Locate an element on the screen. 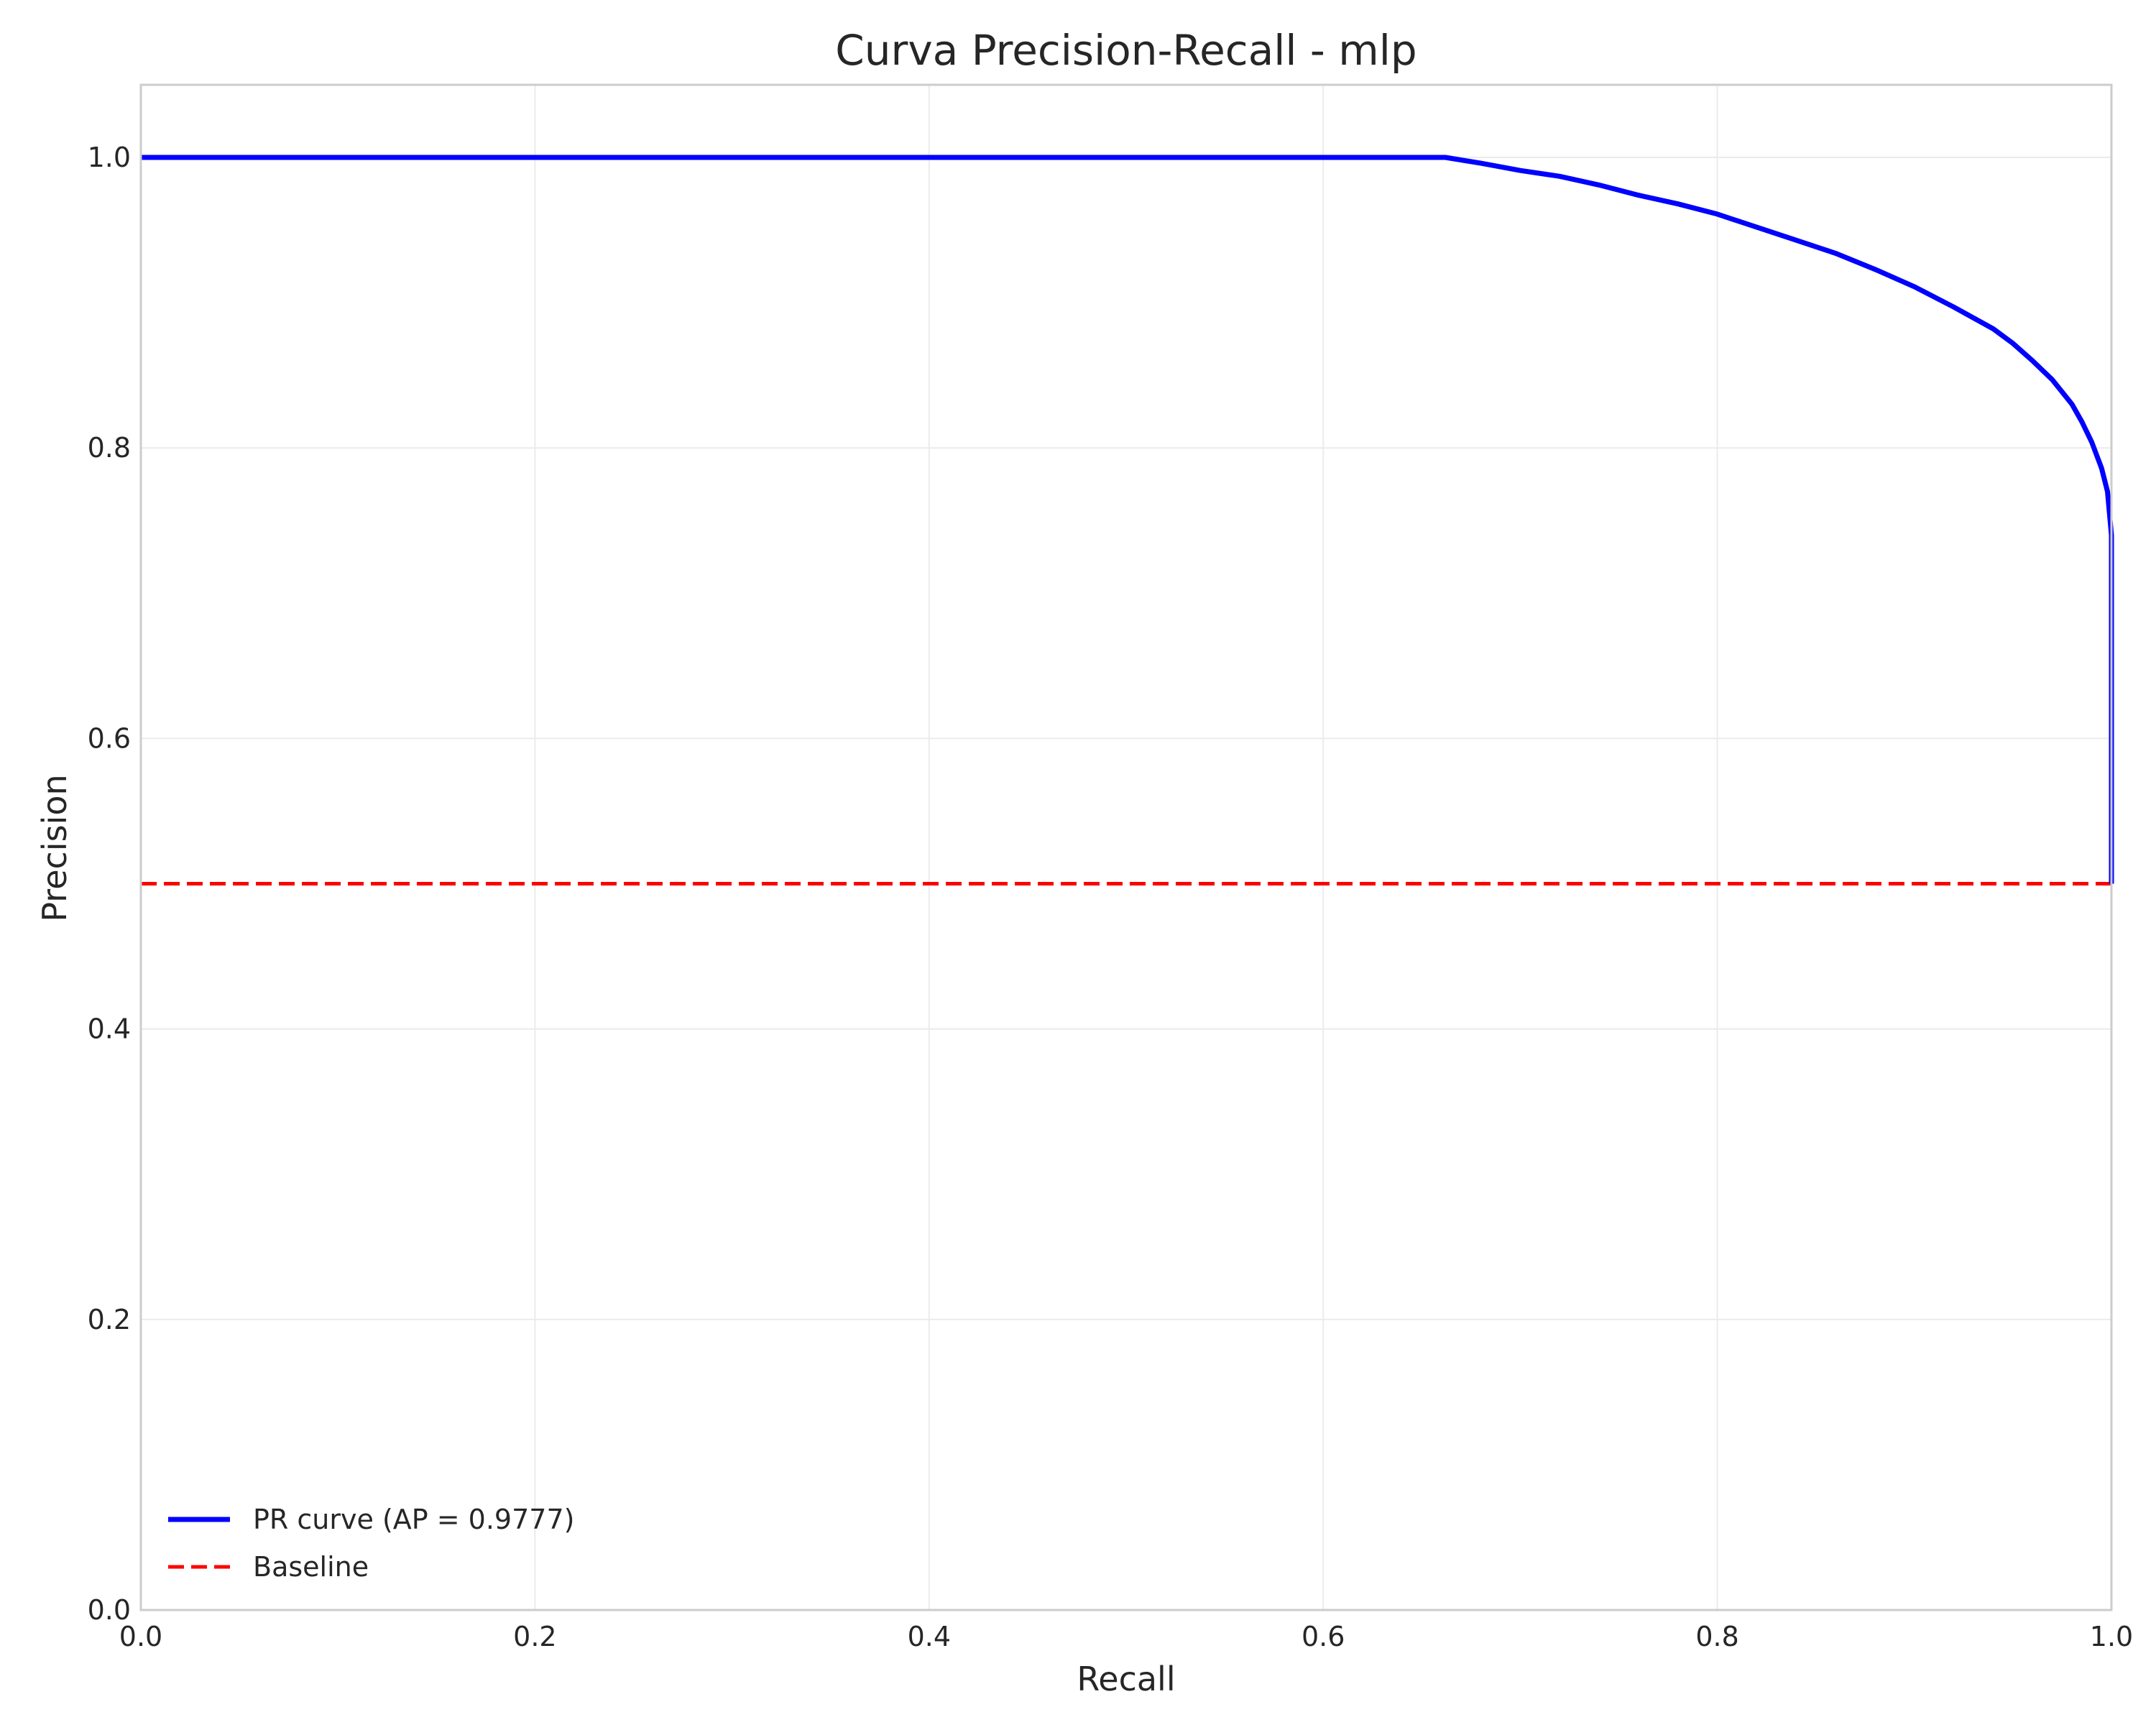 The image size is (2156, 1725). x-tick-label: 0.6 is located at coordinates (1323, 1636).